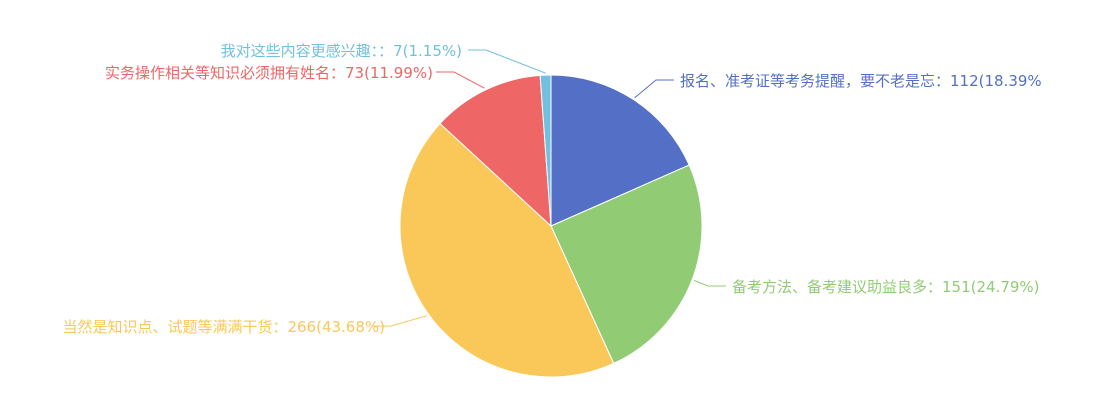 The height and width of the screenshot is (419, 1106). I want to click on slice-label: 当然是知识点、试题等满满干货：266(43.68%), so click(223, 327).